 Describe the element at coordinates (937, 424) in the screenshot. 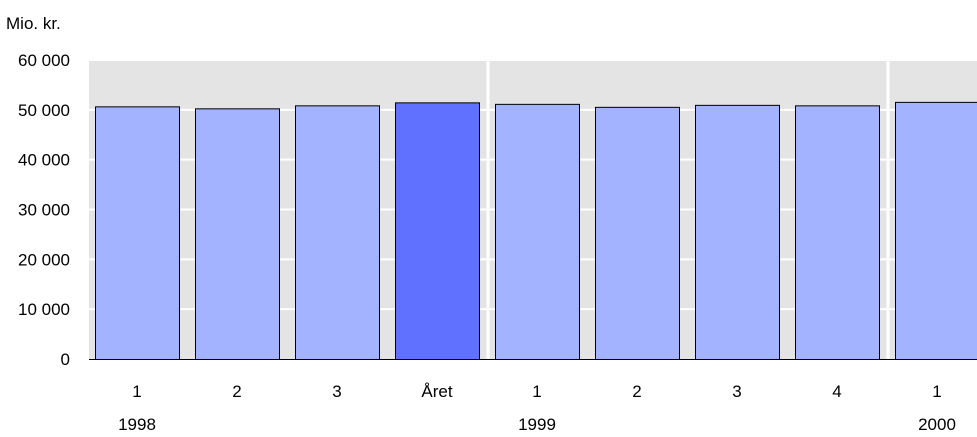

I see `group-label: 2000` at that location.